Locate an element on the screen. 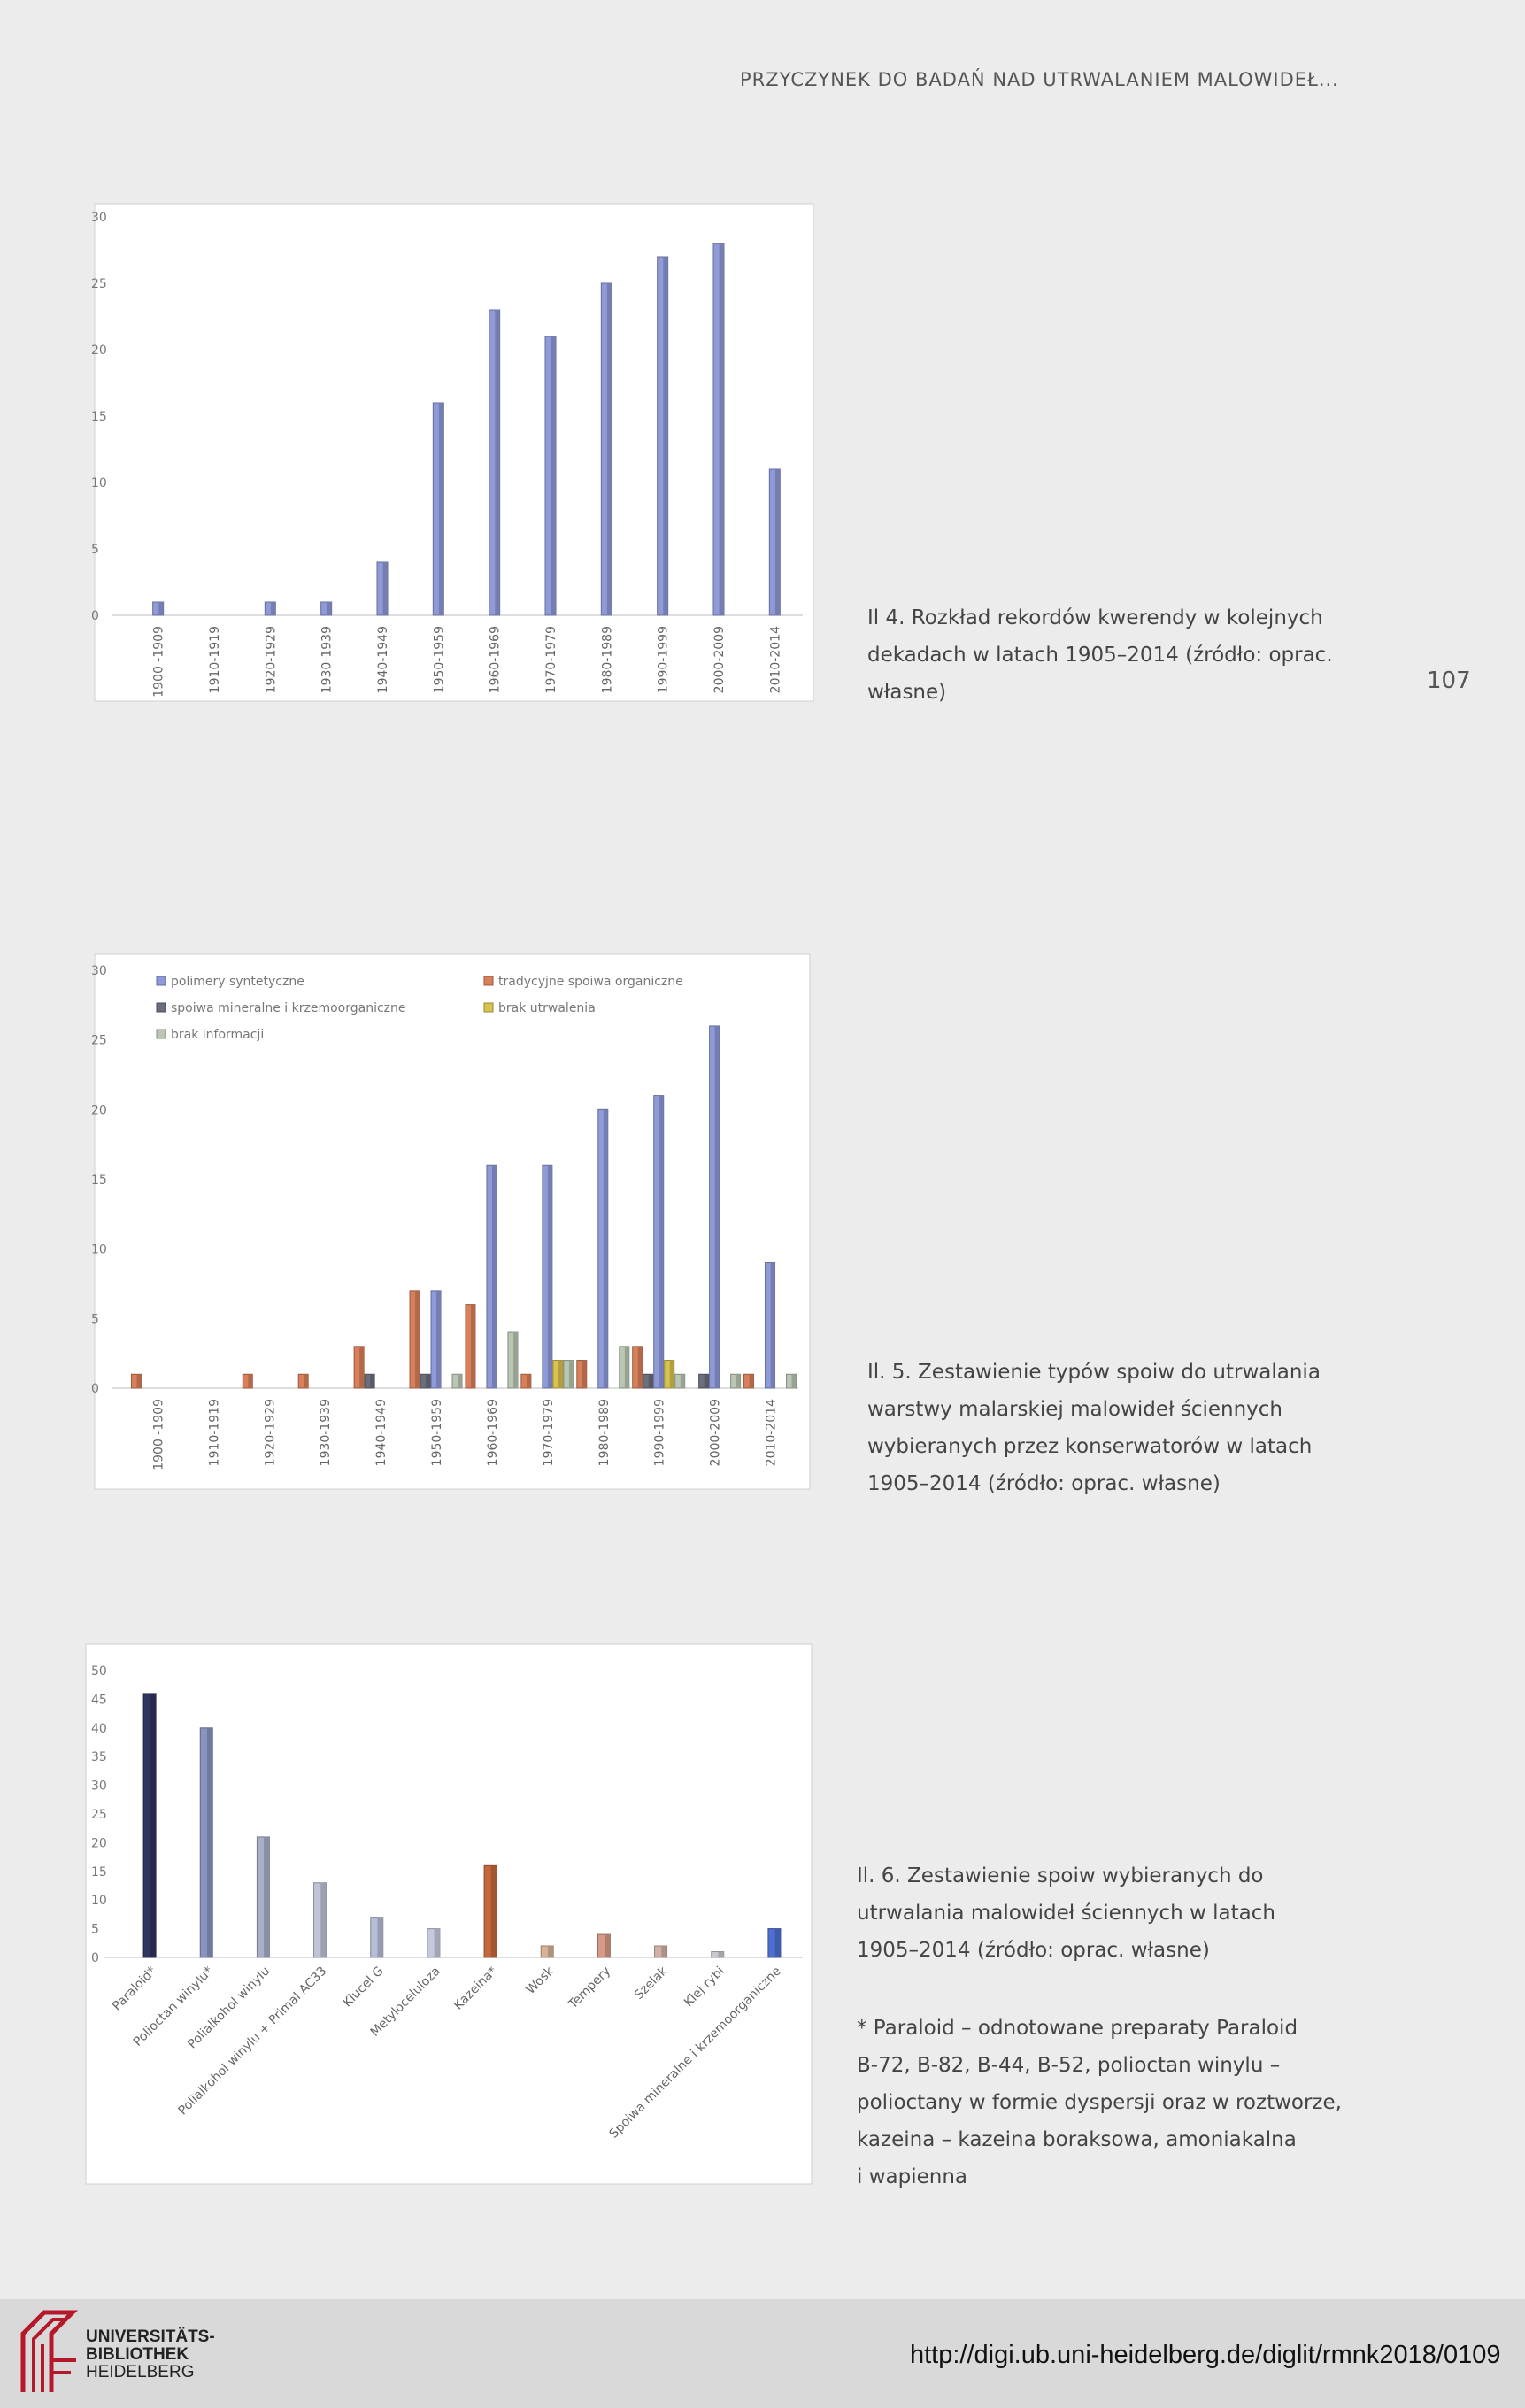 The image size is (1525, 2408). library-logo-icon is located at coordinates (49, 2351).